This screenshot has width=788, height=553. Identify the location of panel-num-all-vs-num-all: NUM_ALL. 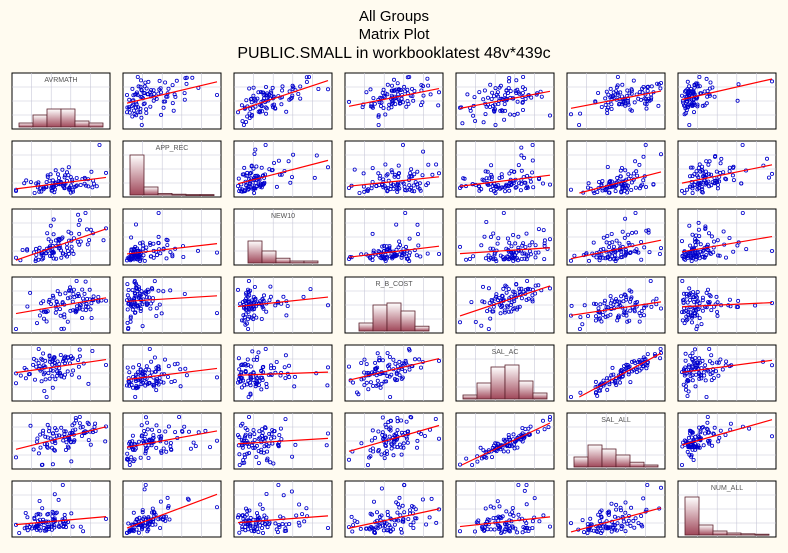
(727, 509).